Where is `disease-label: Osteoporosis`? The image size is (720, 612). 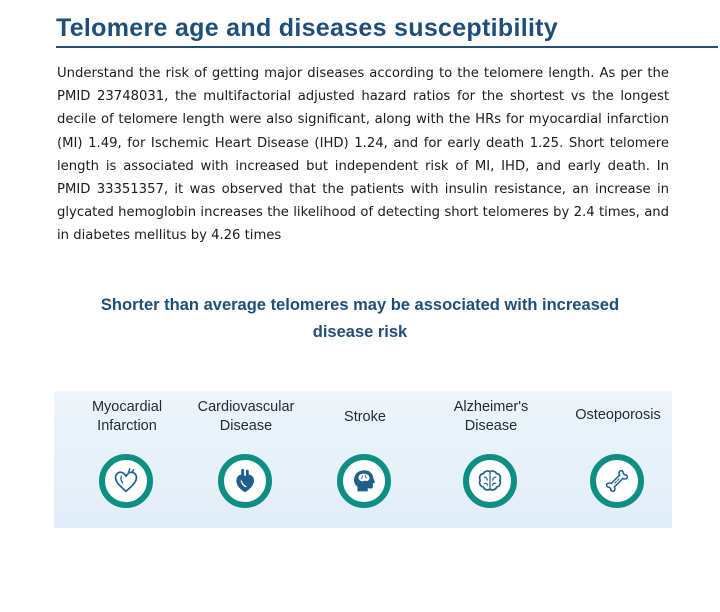 disease-label: Osteoporosis is located at coordinates (618, 415).